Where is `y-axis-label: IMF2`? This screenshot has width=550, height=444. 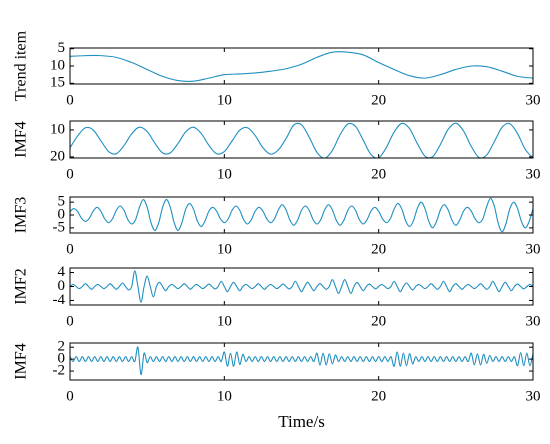 y-axis-label: IMF2 is located at coordinates (21, 286).